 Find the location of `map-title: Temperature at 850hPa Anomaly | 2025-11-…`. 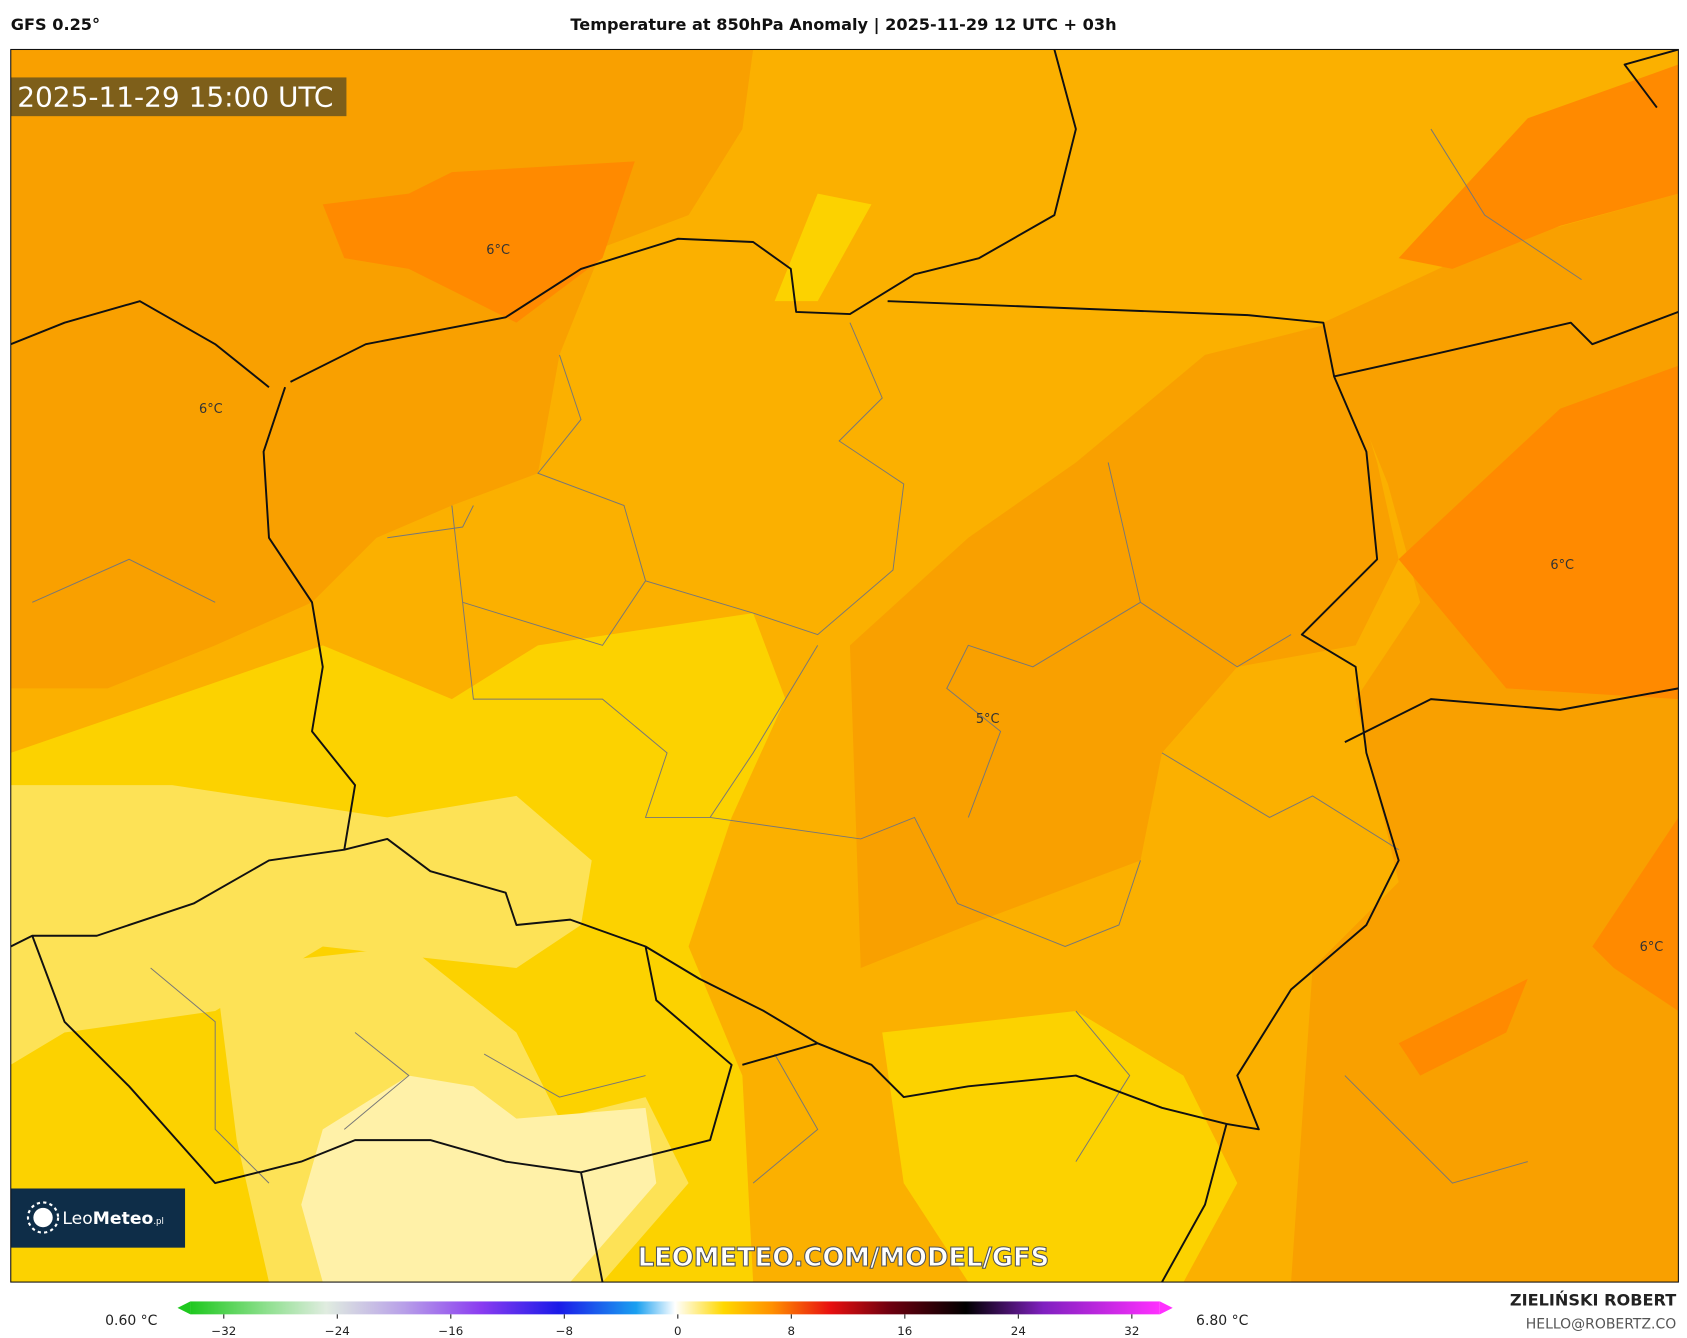

map-title: Temperature at 850hPa Anomaly | 2025-11-… is located at coordinates (843, 25).